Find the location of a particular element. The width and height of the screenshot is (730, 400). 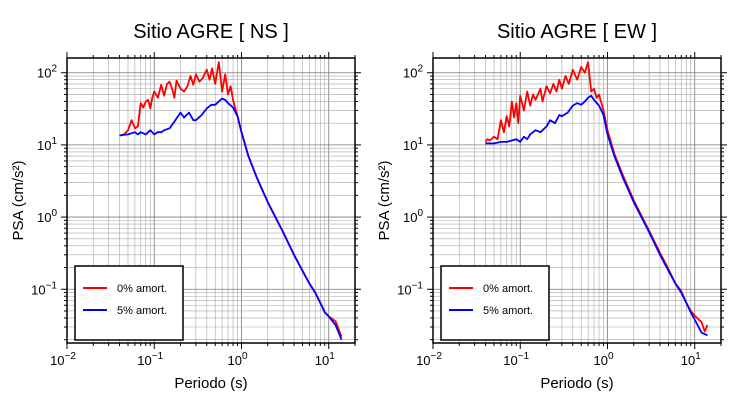

chart-title: Sitio AGRE [ NS ] is located at coordinates (211, 32).